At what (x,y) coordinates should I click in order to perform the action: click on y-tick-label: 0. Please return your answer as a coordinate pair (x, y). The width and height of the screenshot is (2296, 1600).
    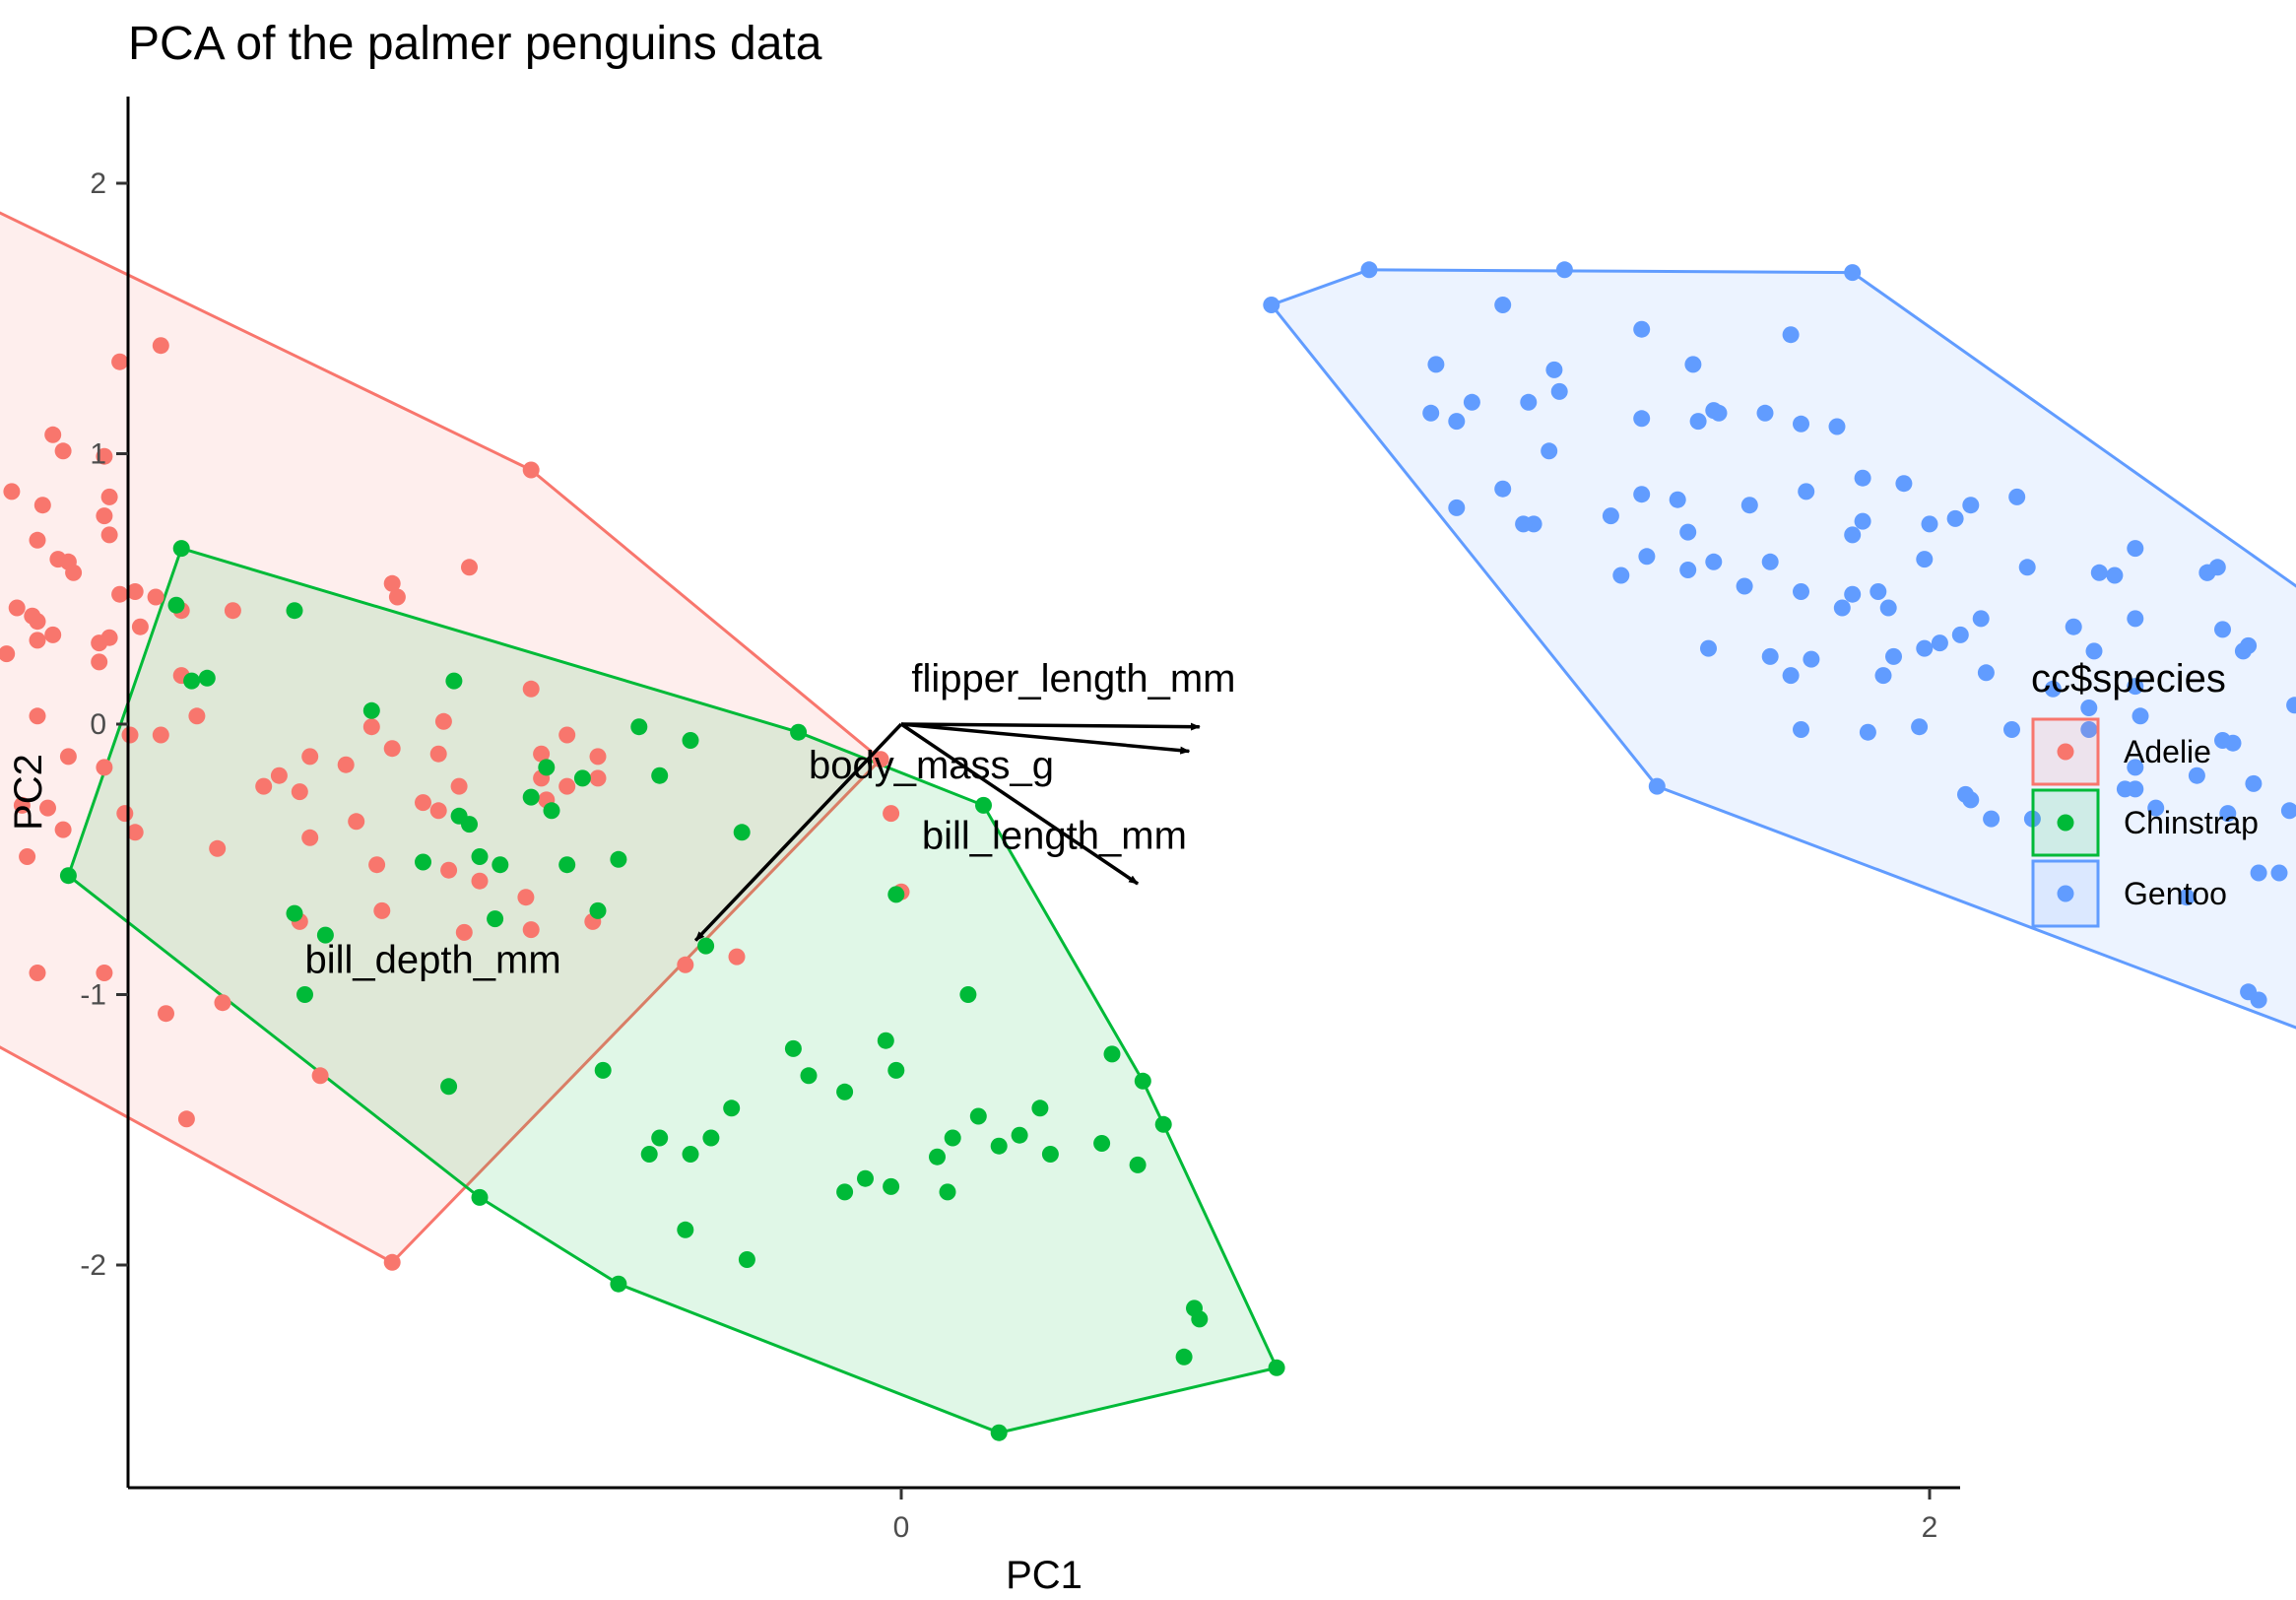
    Looking at the image, I should click on (98, 724).